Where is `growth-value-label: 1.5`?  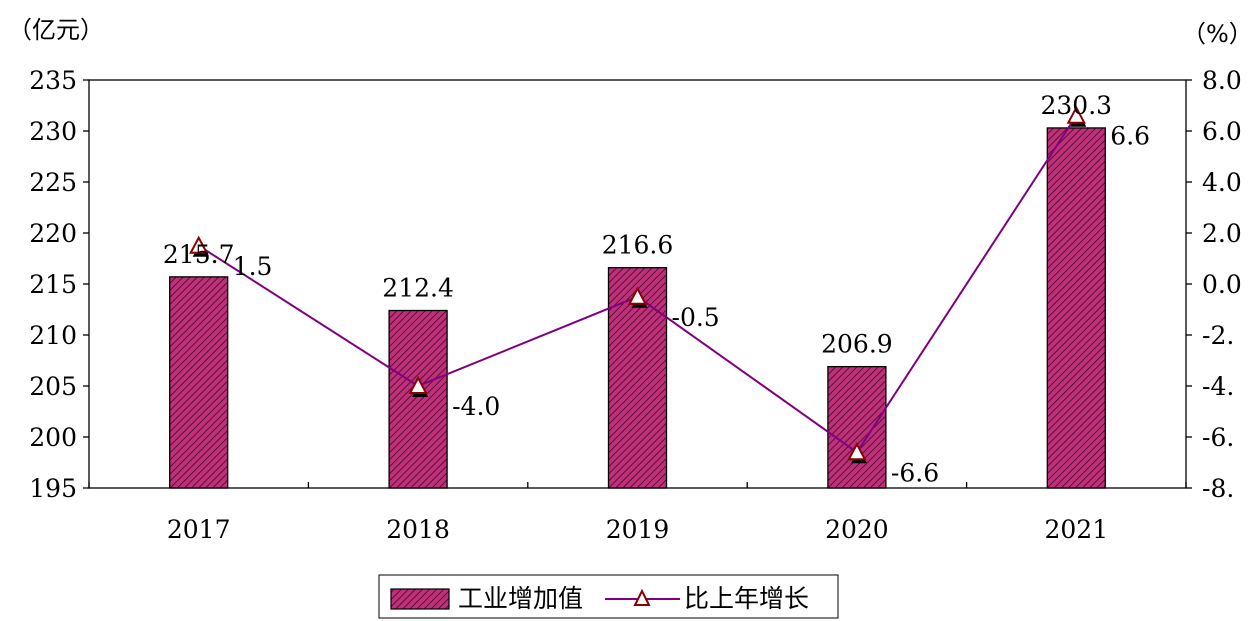 growth-value-label: 1.5 is located at coordinates (253, 266).